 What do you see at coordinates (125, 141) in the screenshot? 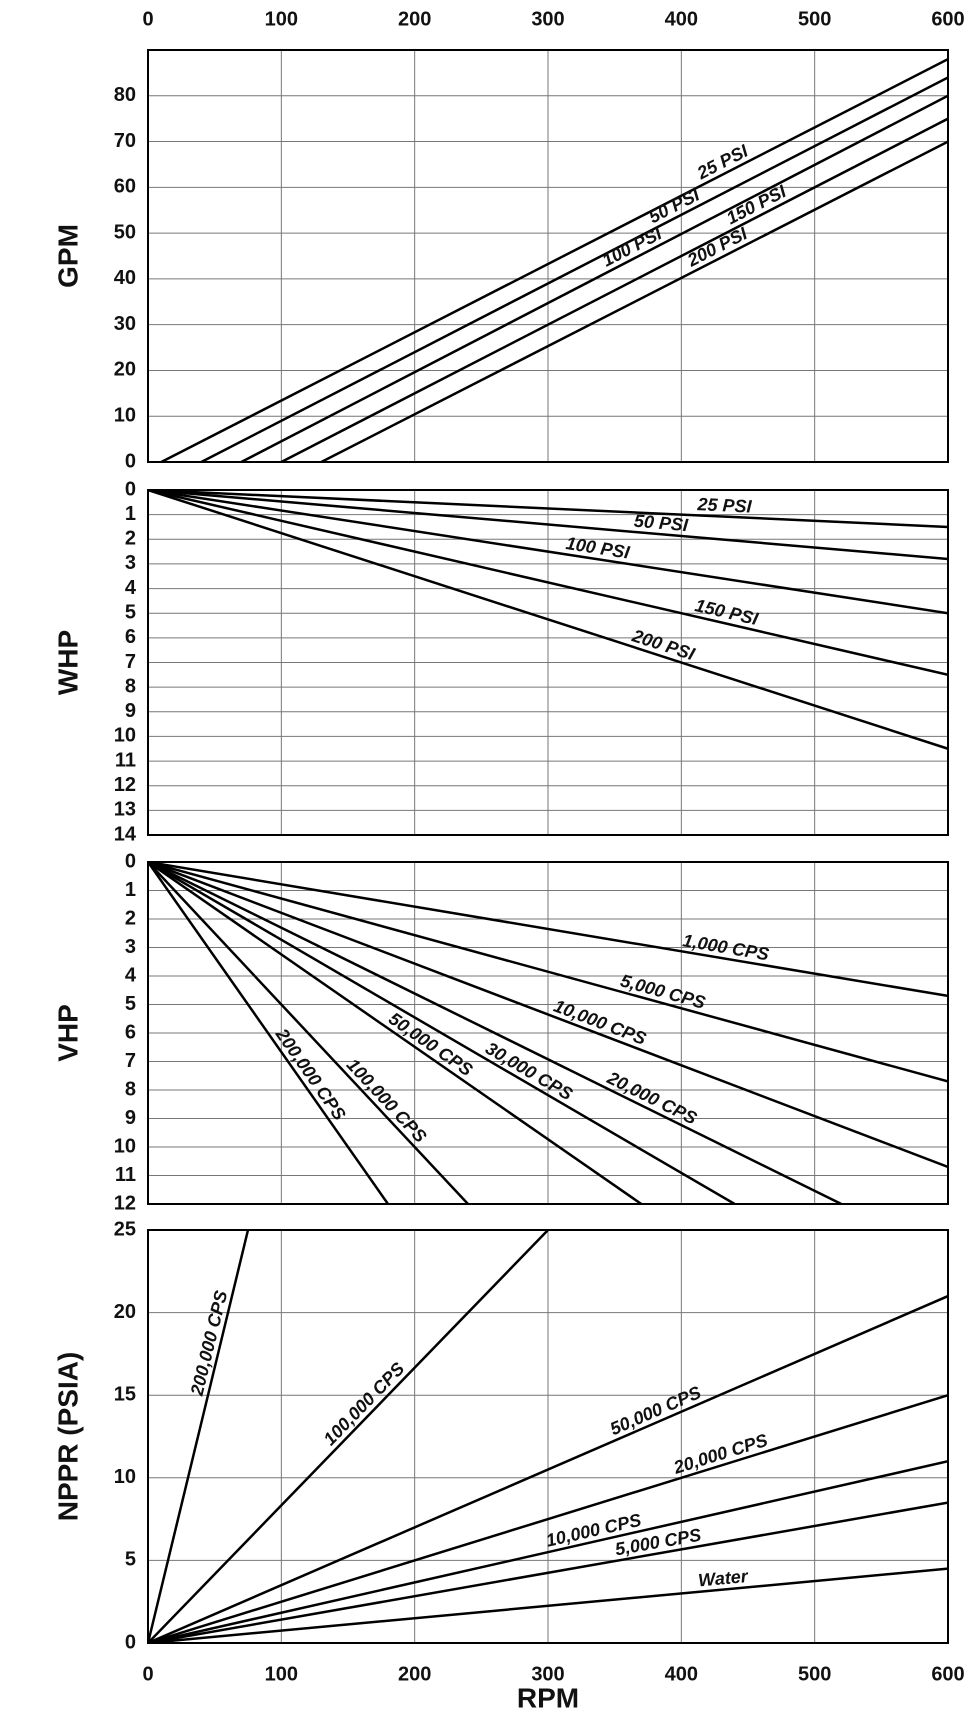
I see `y-tick-label: 70` at bounding box center [125, 141].